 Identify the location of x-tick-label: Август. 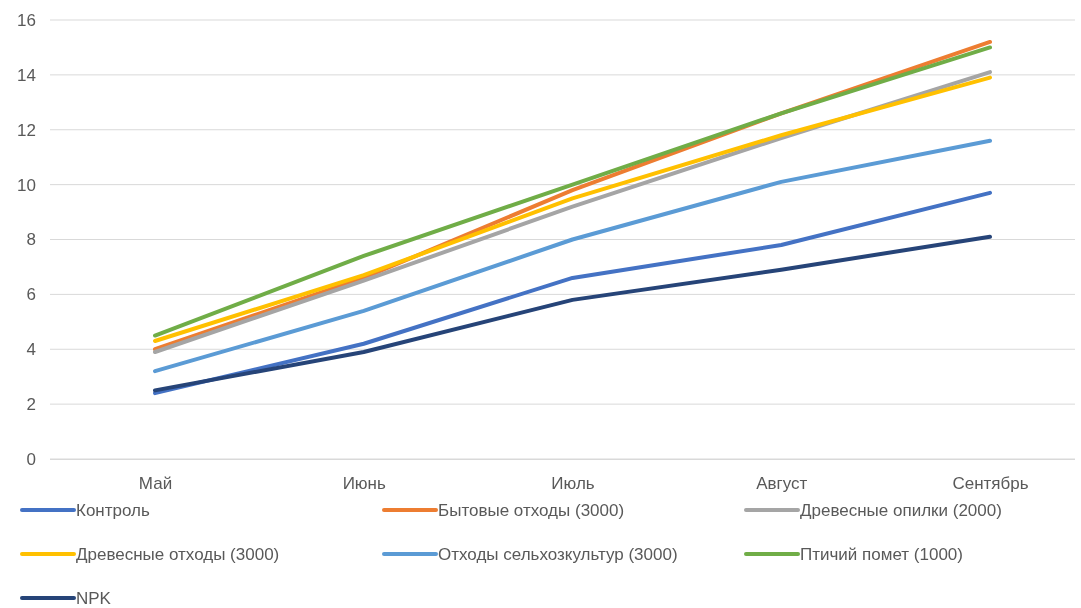
(782, 484).